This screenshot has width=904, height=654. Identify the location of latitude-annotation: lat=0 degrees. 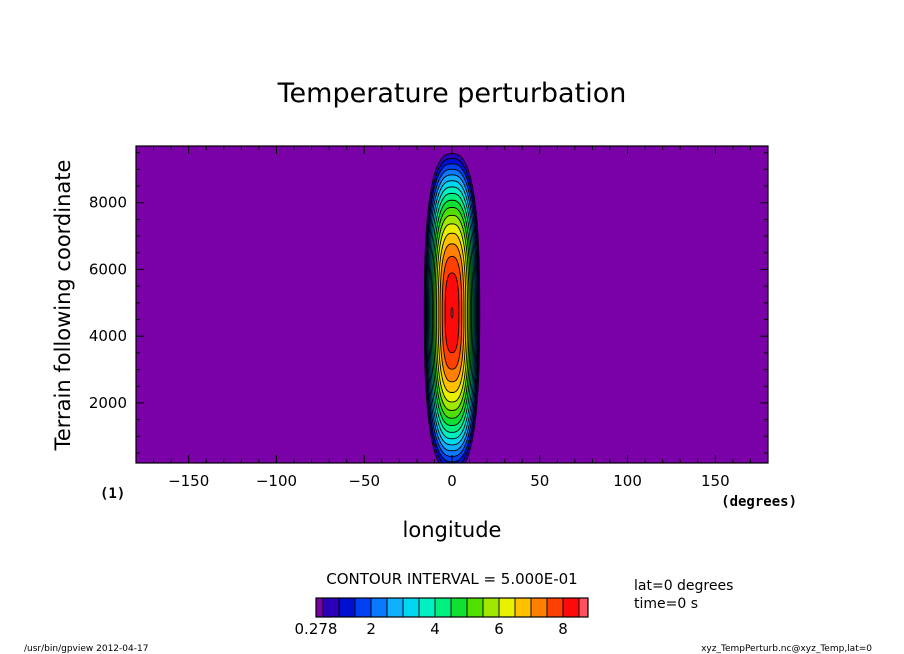
(683, 586).